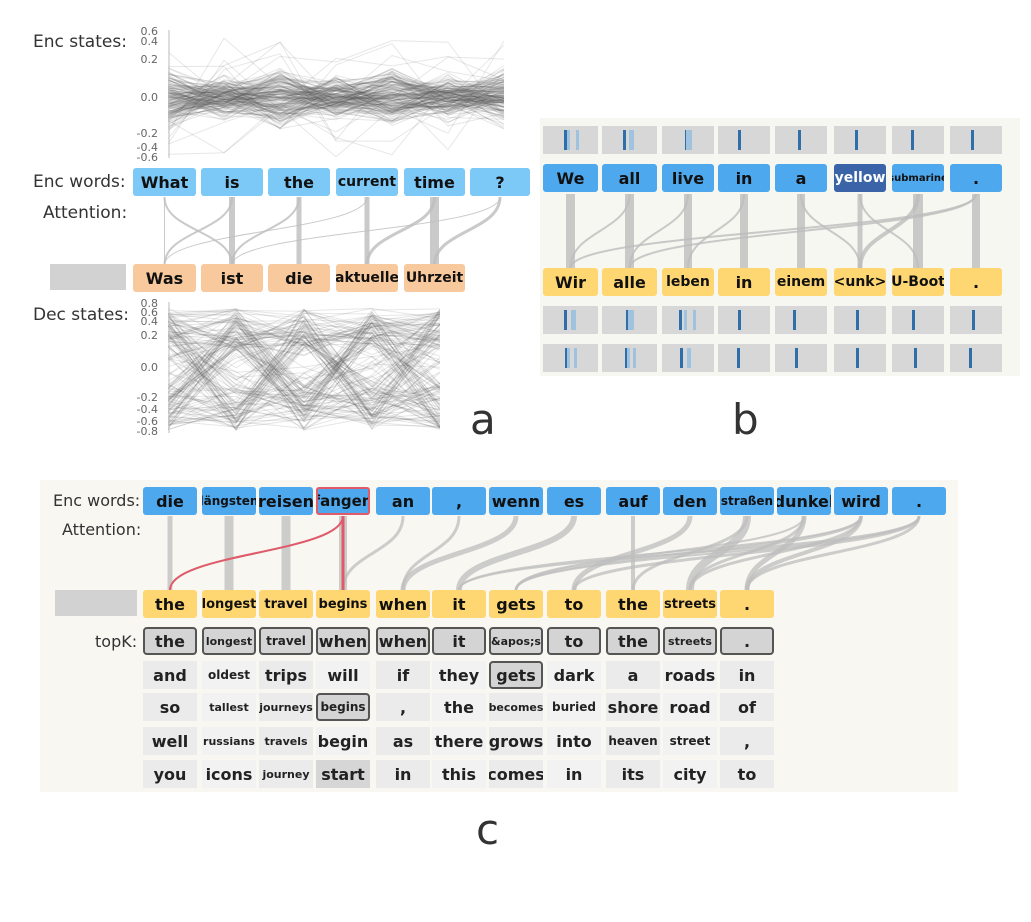 The height and width of the screenshot is (922, 1031). Describe the element at coordinates (860, 178) in the screenshot. I see `enc-word-token: yellow` at that location.